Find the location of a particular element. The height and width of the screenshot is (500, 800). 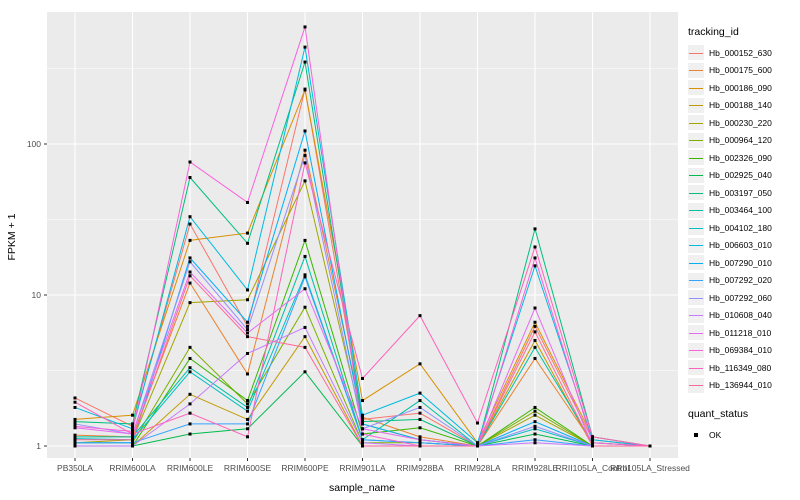

legend-item-Hb_003197_050: Hb_003197_050 is located at coordinates (743, 193).